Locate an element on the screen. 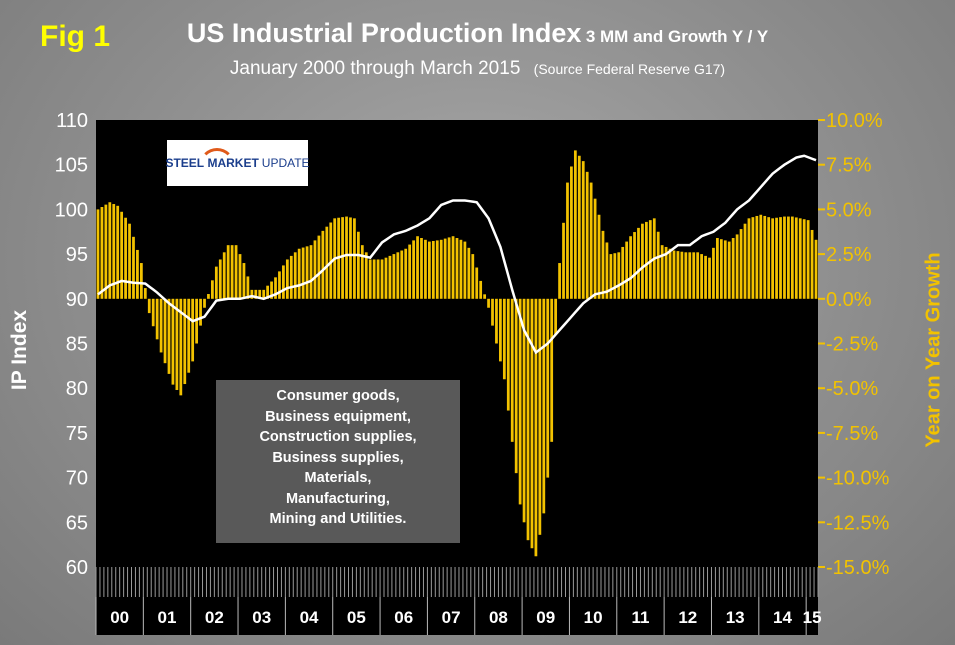 The height and width of the screenshot is (645, 955). title-suffix: 3 MM and Growth Y / Y is located at coordinates (677, 36).